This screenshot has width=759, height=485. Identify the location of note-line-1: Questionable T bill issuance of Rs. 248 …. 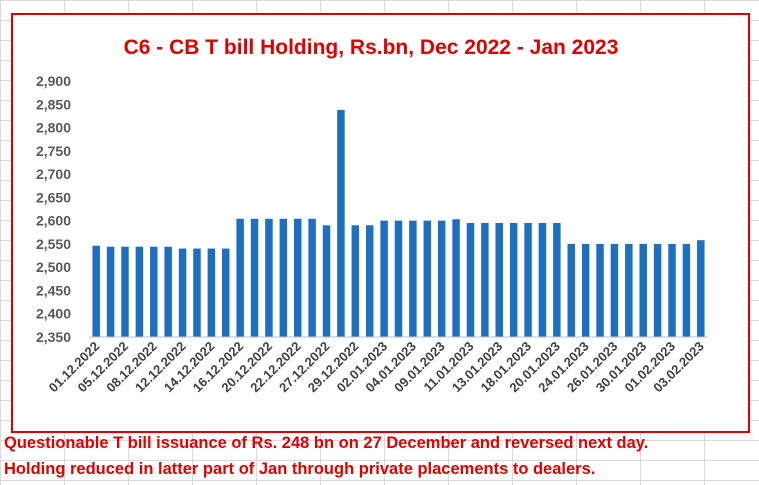
(326, 443).